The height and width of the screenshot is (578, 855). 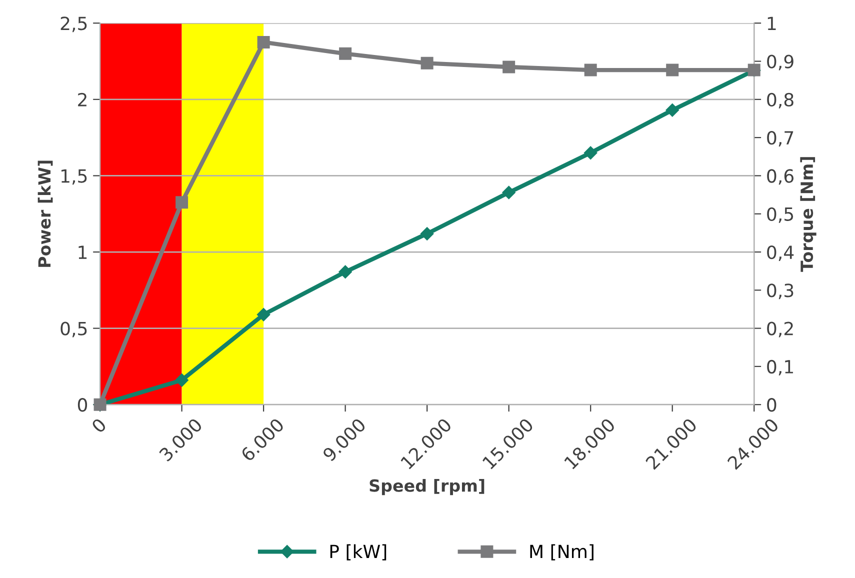 I want to click on y2-tick-label: 0,2, so click(x=780, y=330).